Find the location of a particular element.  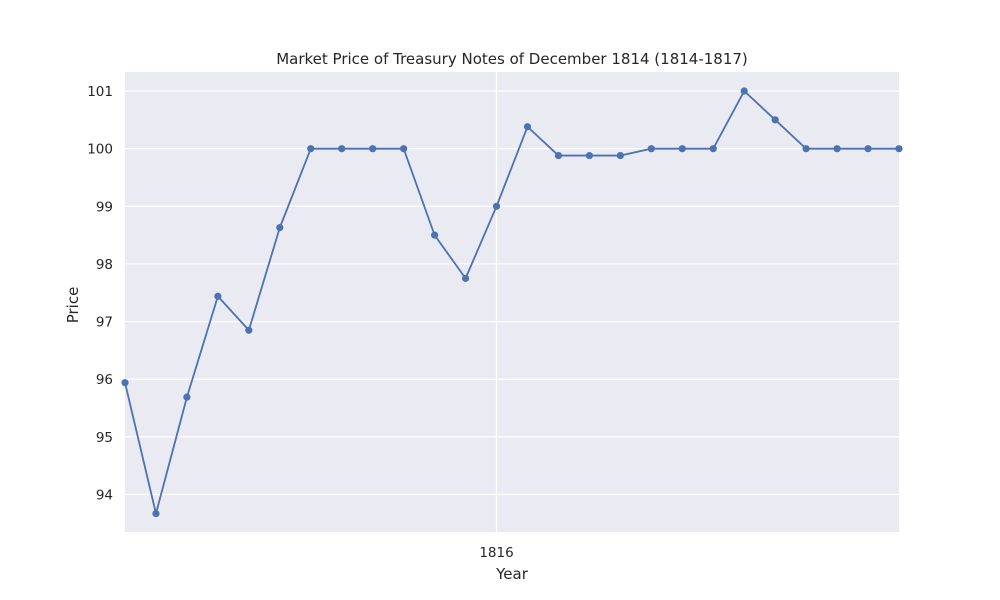

x-tick-labels: 1816 is located at coordinates (496, 553).